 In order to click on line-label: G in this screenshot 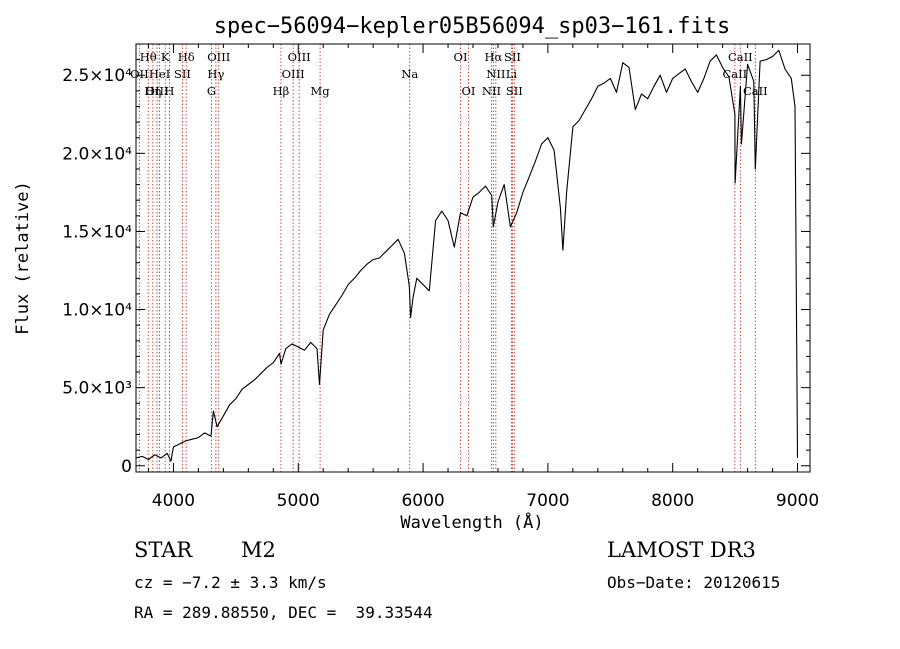, I will do `click(211, 91)`.